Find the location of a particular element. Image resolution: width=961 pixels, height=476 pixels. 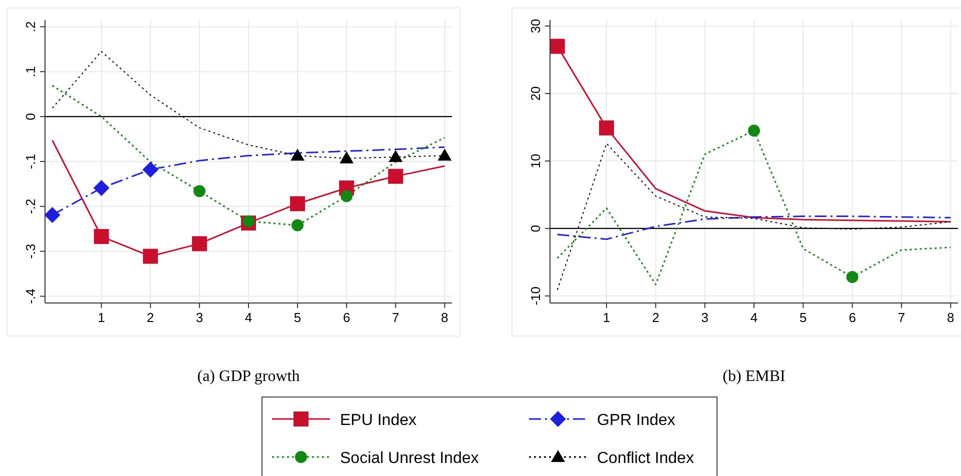

y-tick-label: 30 is located at coordinates (535, 26).